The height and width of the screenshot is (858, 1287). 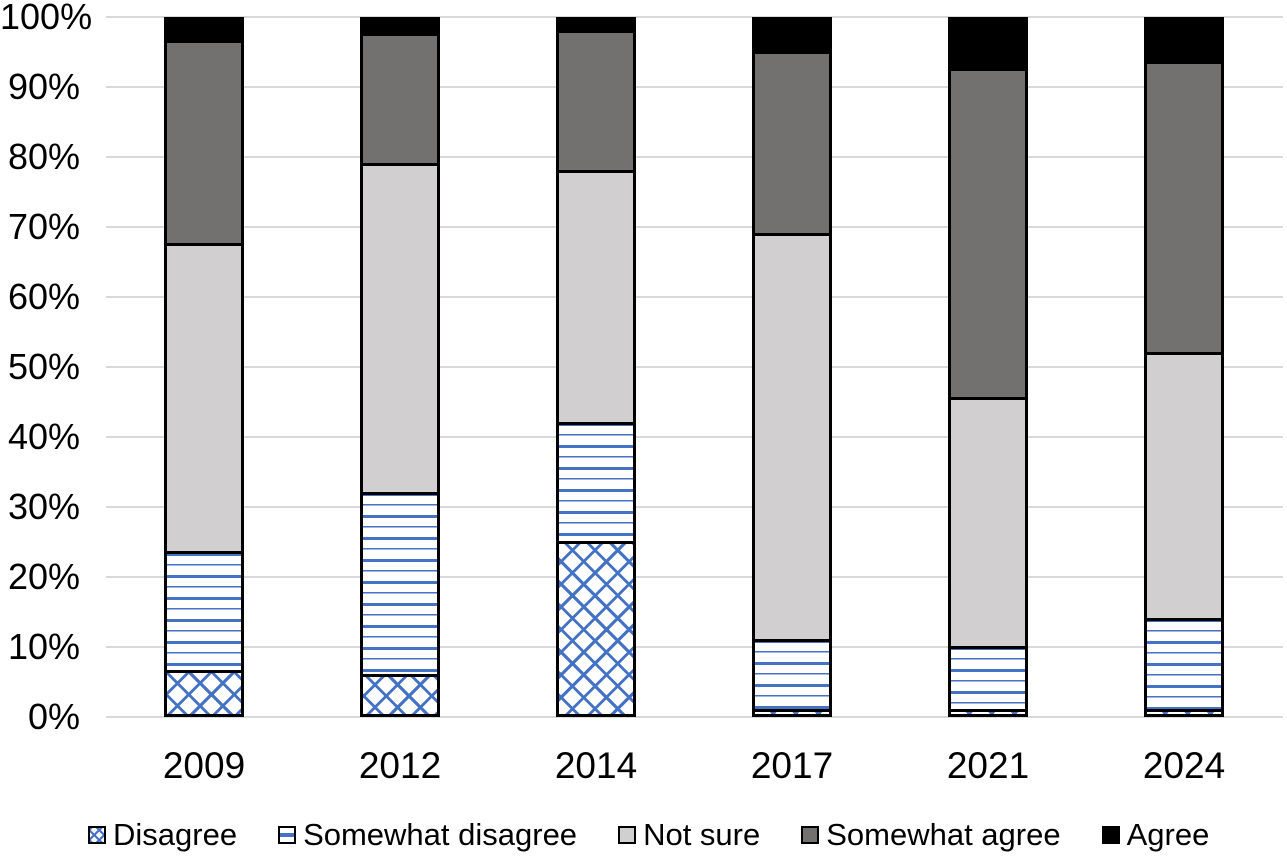 What do you see at coordinates (694, 577) in the screenshot?
I see `gridline-20pct` at bounding box center [694, 577].